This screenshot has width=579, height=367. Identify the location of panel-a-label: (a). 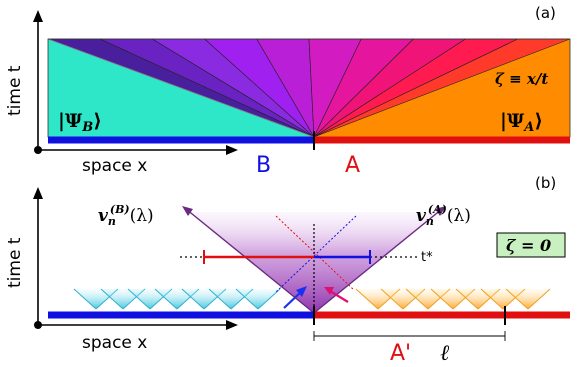
(545, 13).